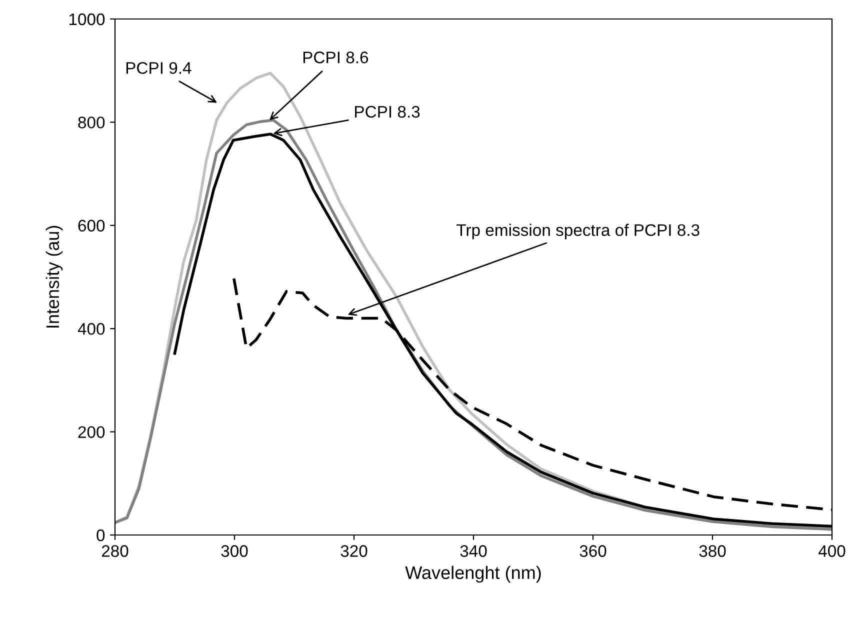 Image resolution: width=850 pixels, height=618 pixels. What do you see at coordinates (115, 551) in the screenshot?
I see `x-tick-label: 280` at bounding box center [115, 551].